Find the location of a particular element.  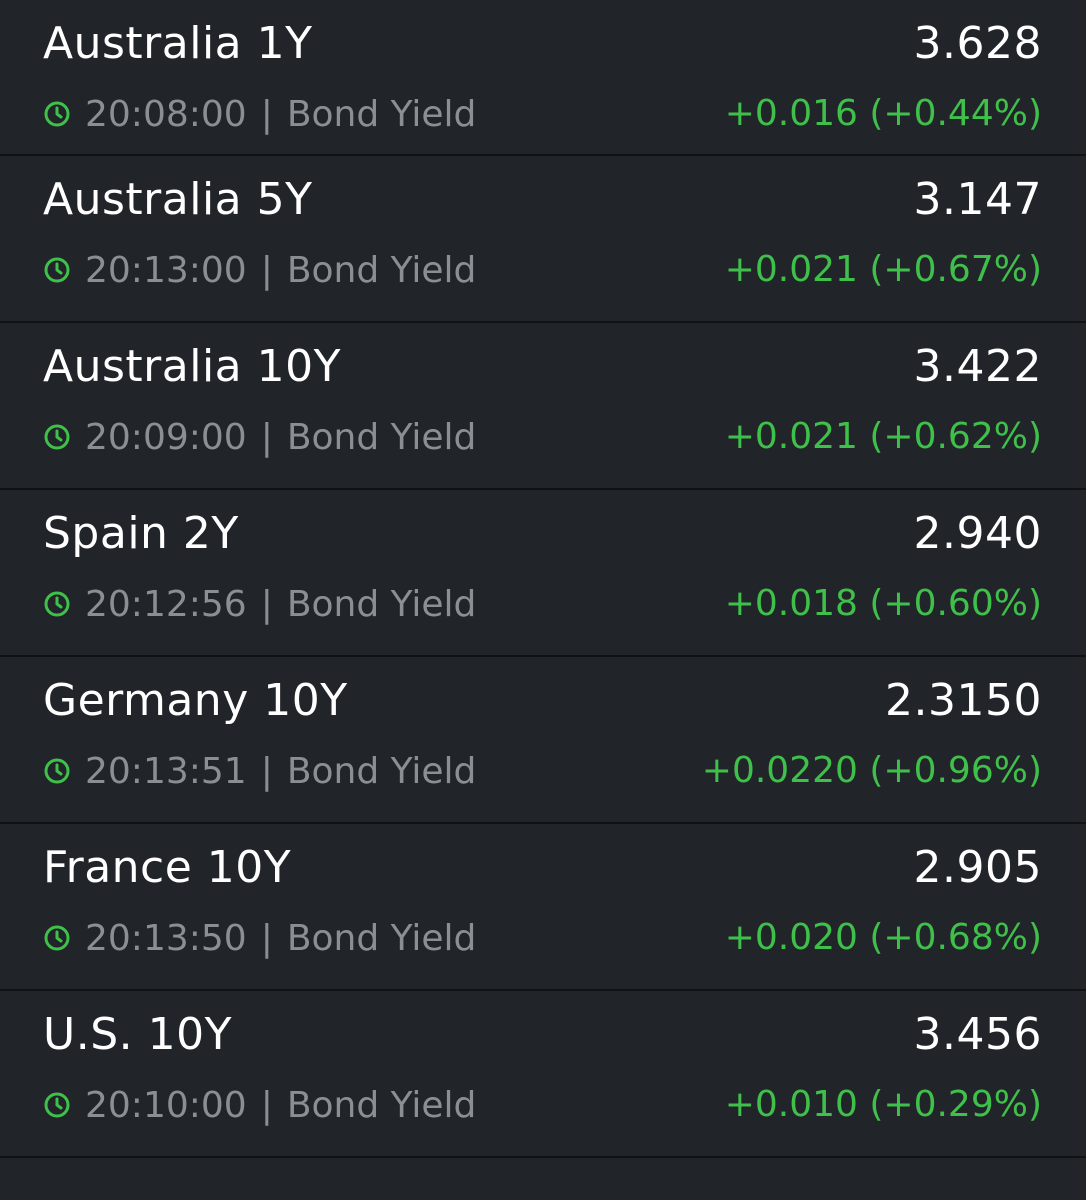

quote-time: 20:10:00 is located at coordinates (166, 1105).